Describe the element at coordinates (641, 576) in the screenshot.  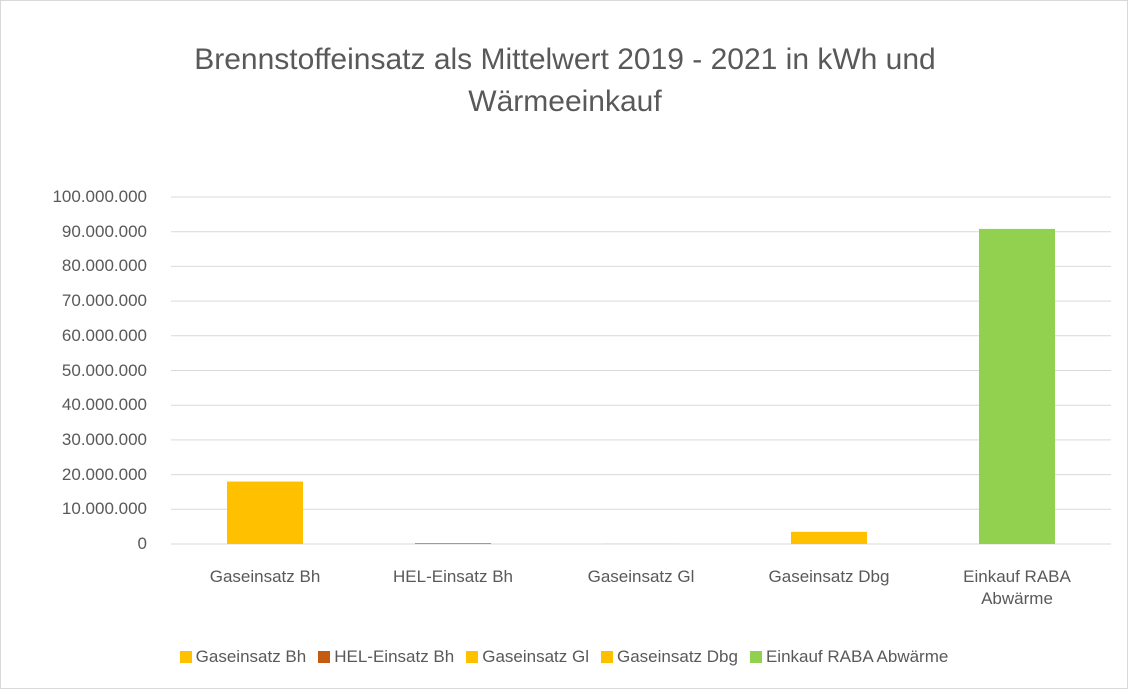
I see `x-tick-label: Gaseinsatz Gl` at that location.